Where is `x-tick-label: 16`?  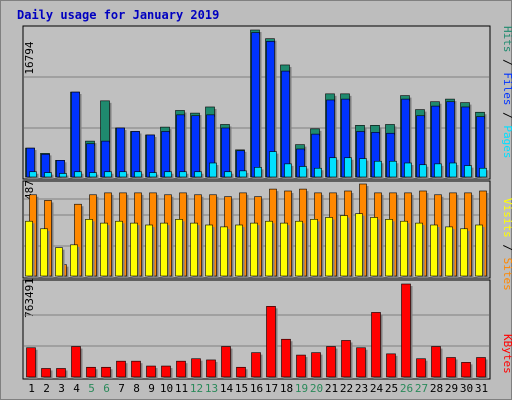 x-tick-label: 16 is located at coordinates (256, 388).